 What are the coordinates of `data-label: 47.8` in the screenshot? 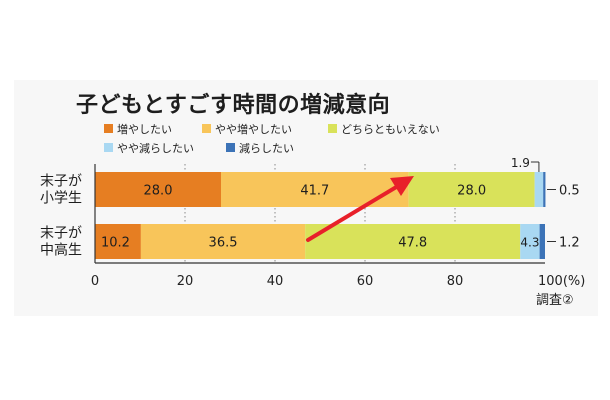 It's located at (412, 243).